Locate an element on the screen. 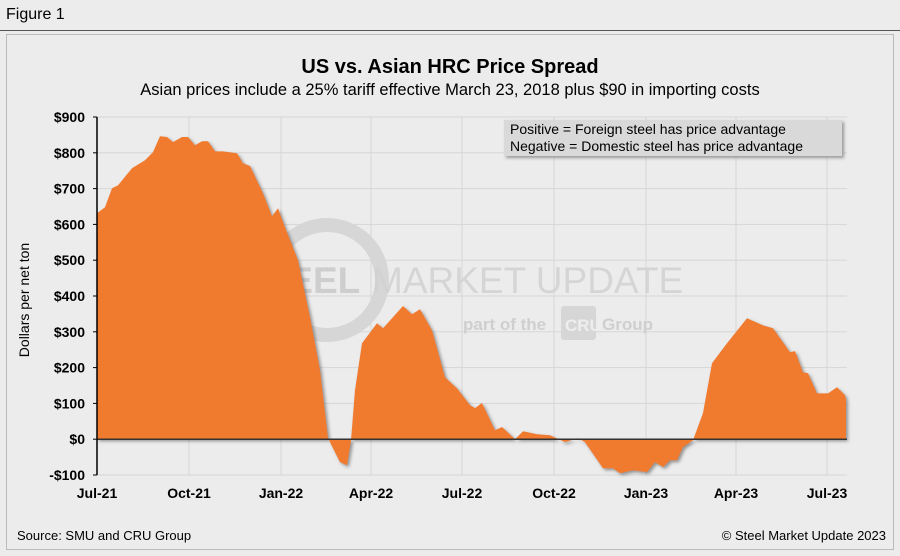  copyright: © Steel Market Update 2023 is located at coordinates (803, 535).